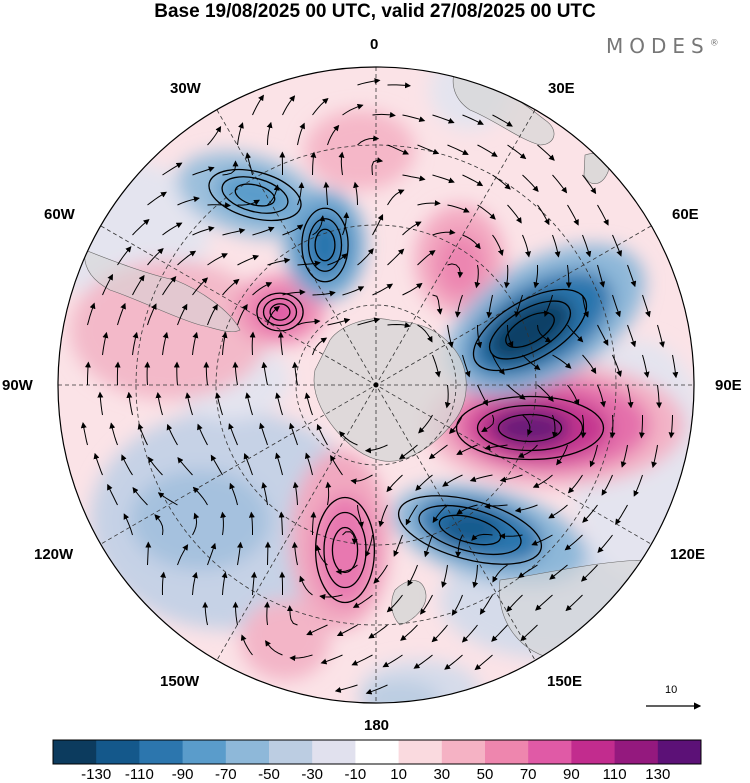 The width and height of the screenshot is (750, 783). Describe the element at coordinates (225, 774) in the screenshot. I see `colorbar-tick-label: -70` at that location.